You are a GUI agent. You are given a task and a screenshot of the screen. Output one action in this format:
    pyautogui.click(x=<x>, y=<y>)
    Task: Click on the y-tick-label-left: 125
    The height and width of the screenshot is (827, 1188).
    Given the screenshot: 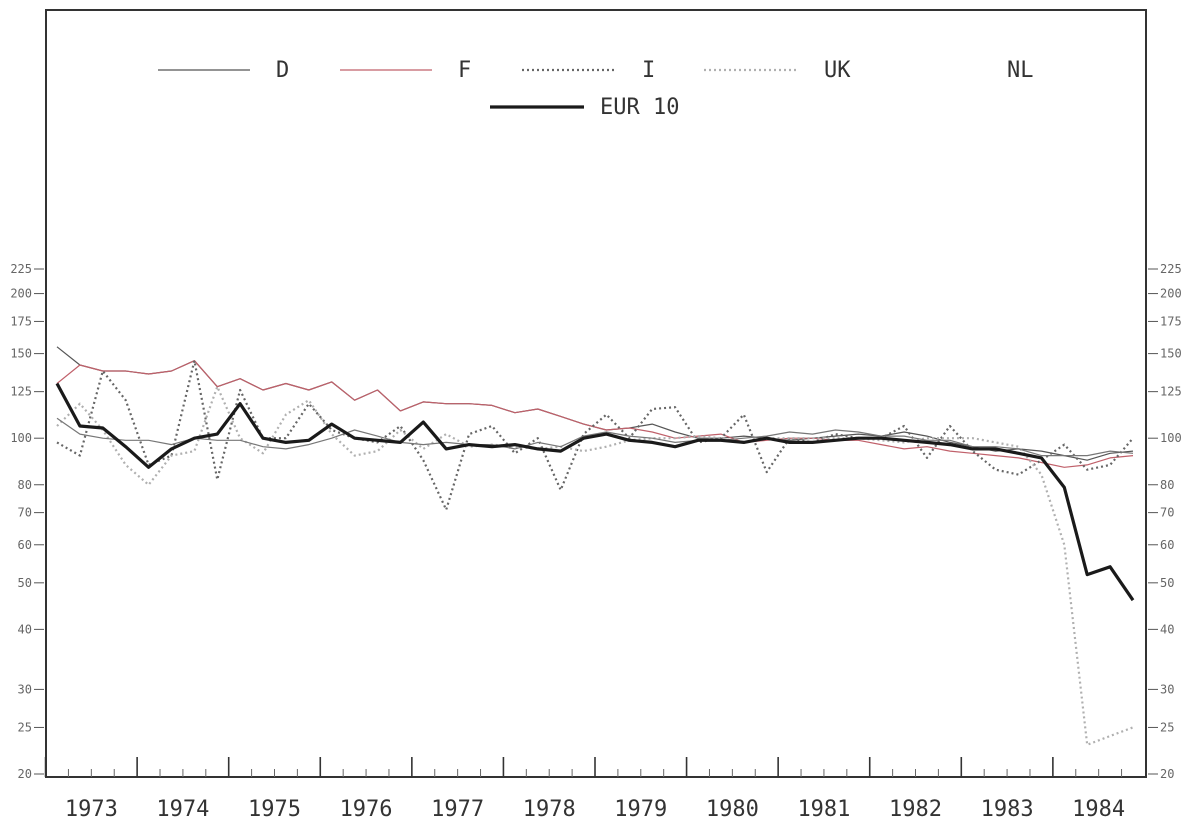 What is the action you would take?
    pyautogui.click(x=21, y=392)
    